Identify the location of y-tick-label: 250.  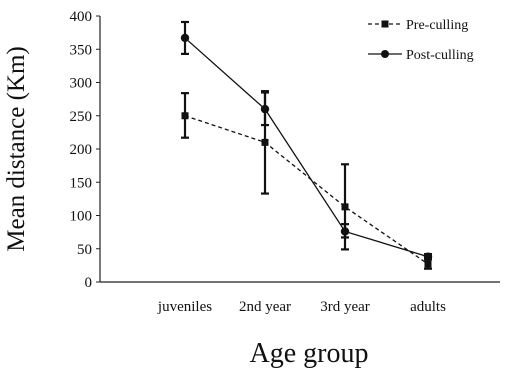
(81, 117).